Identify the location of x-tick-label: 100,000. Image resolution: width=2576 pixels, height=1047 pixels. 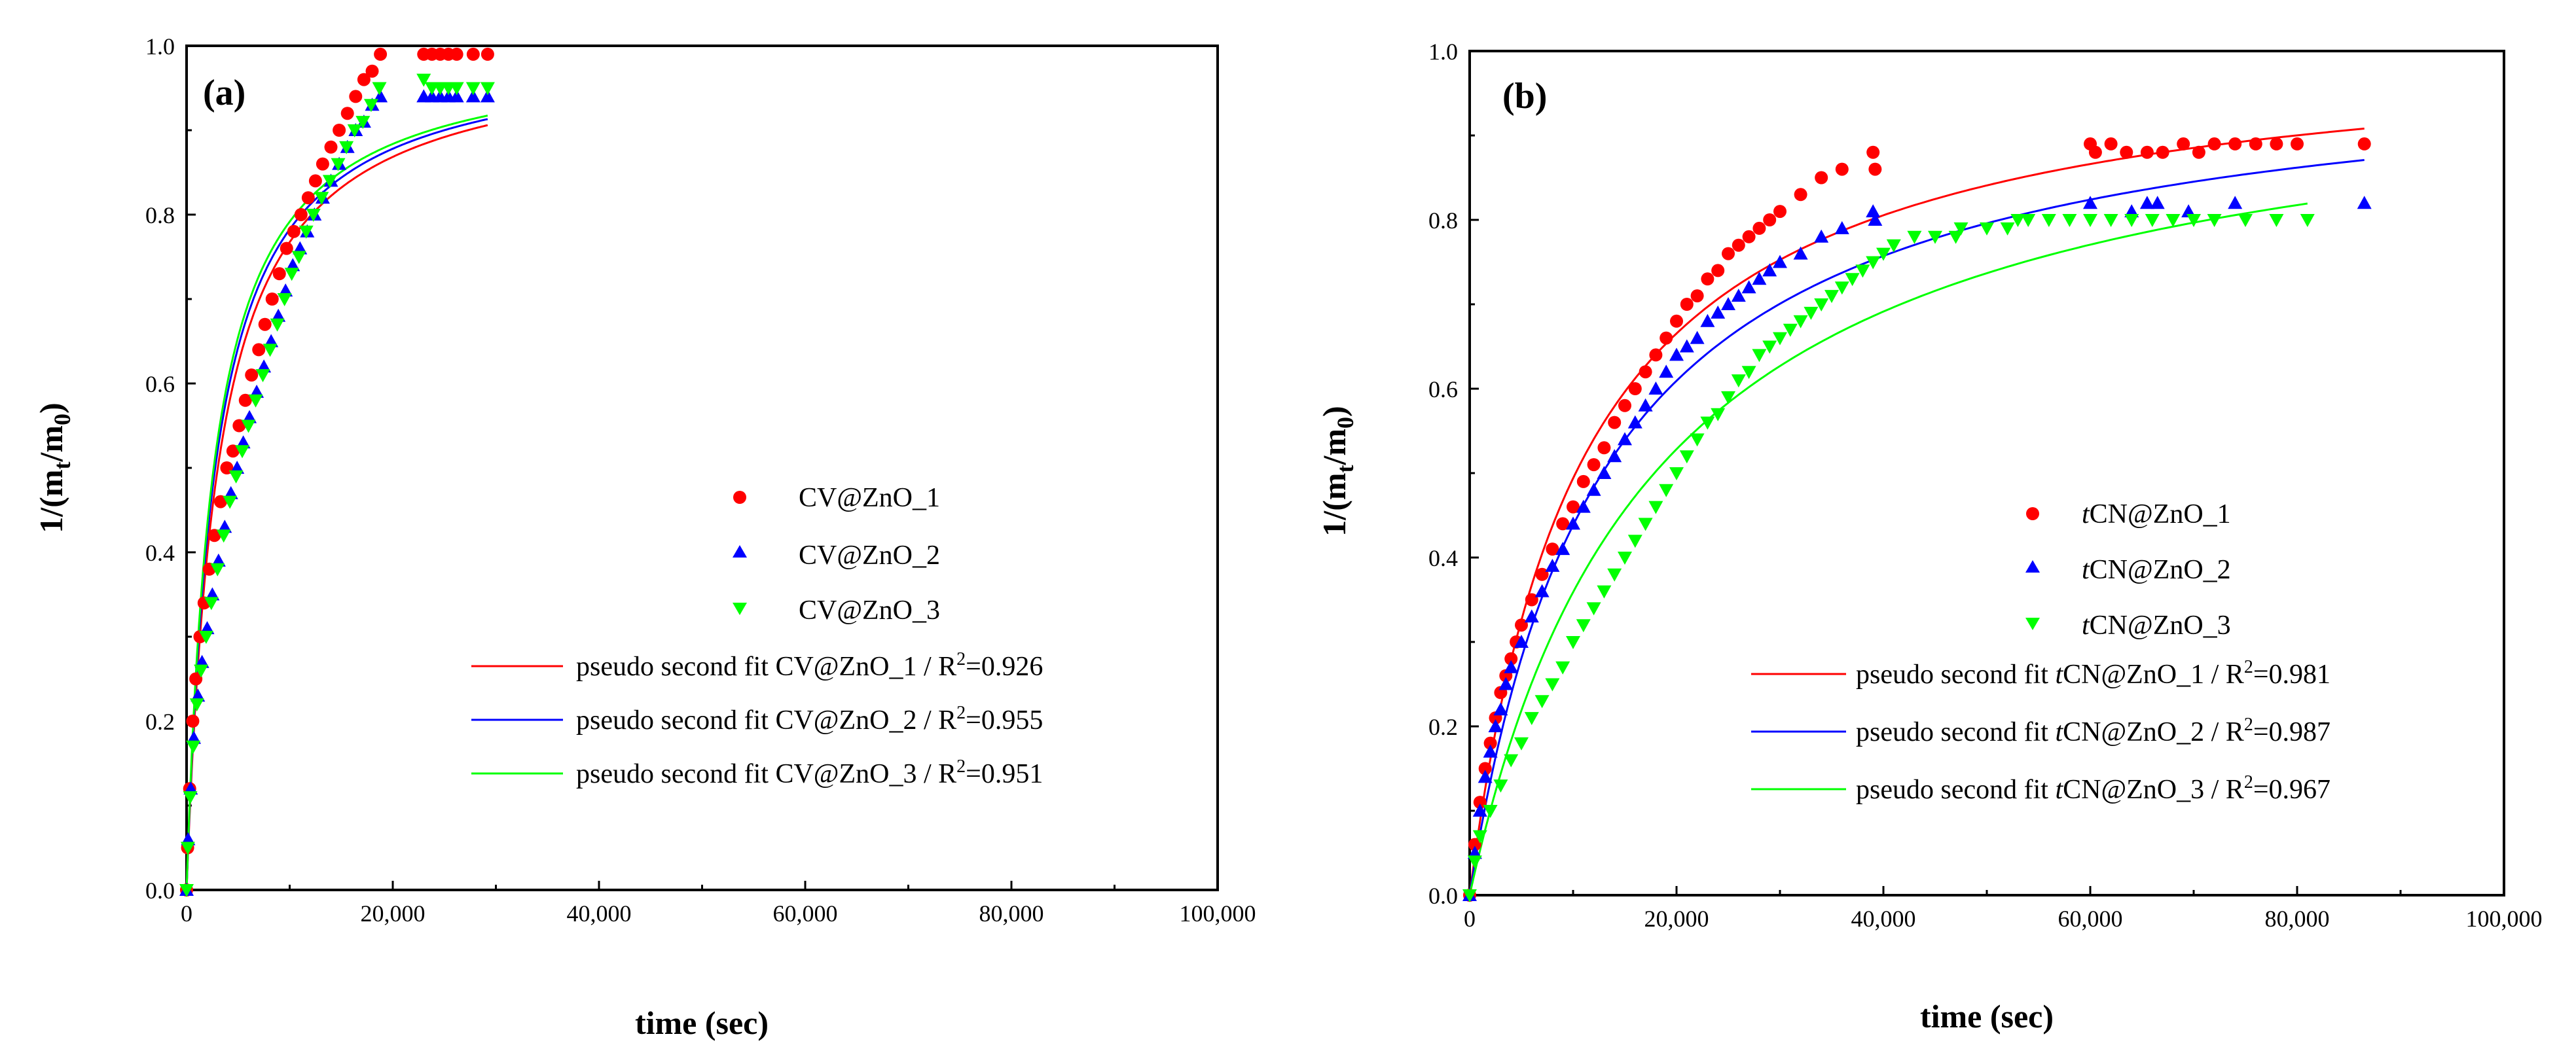
(1218, 914).